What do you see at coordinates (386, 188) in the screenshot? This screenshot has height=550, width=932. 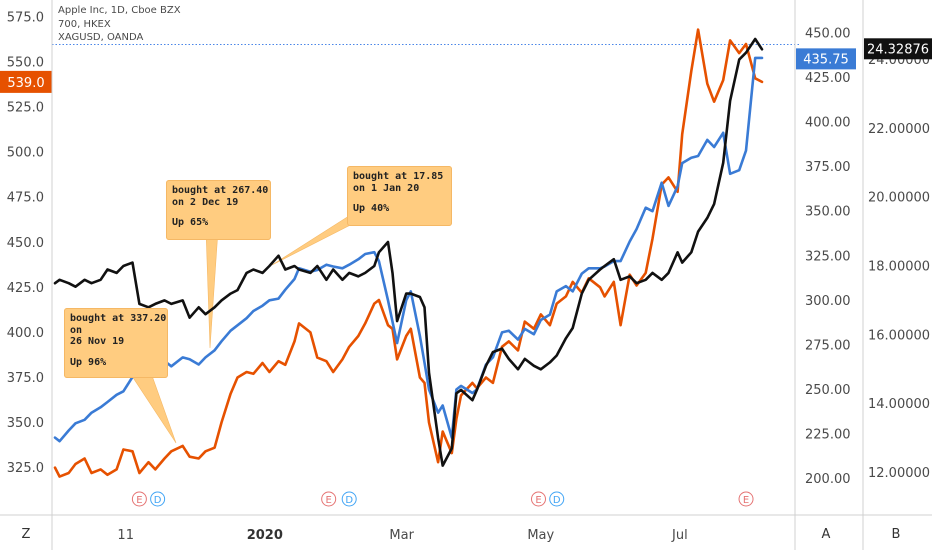 I see `annotation-text: on 1 Jan 20` at bounding box center [386, 188].